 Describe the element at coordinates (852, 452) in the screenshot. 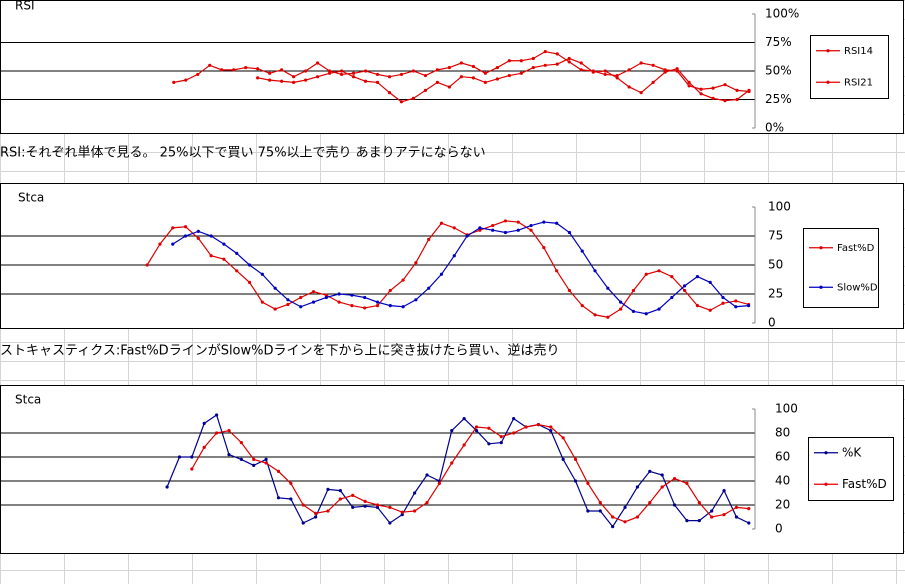

I see `legend-label: %K` at that location.